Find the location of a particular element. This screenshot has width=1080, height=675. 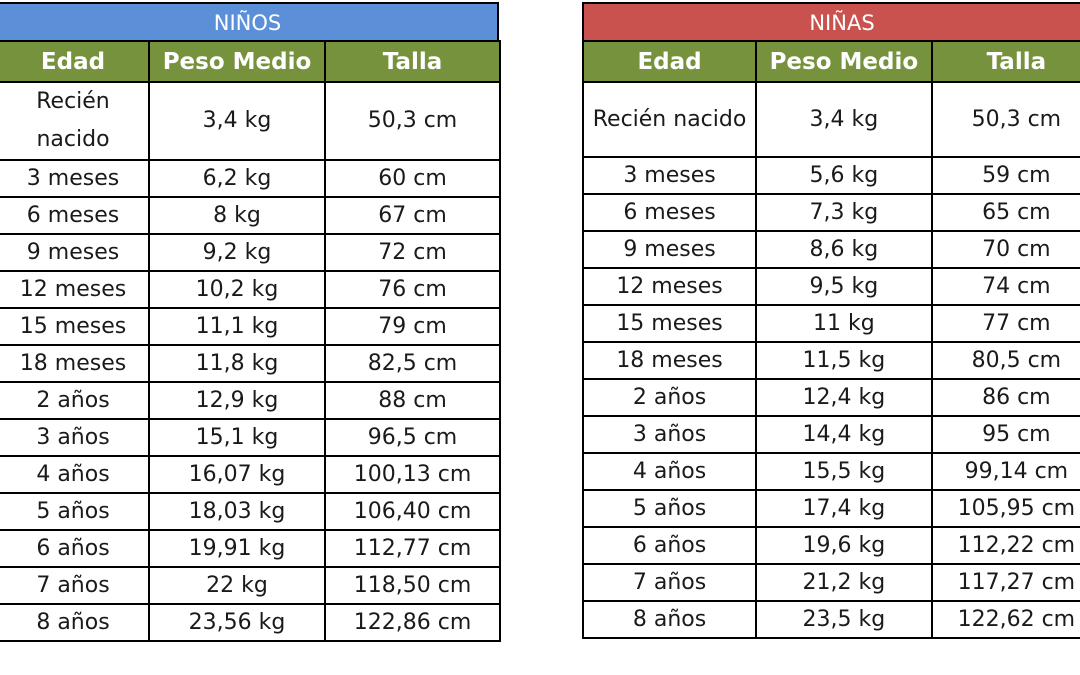

table-row: 5 años 17,4 kg 105,95 cm is located at coordinates (830, 508).